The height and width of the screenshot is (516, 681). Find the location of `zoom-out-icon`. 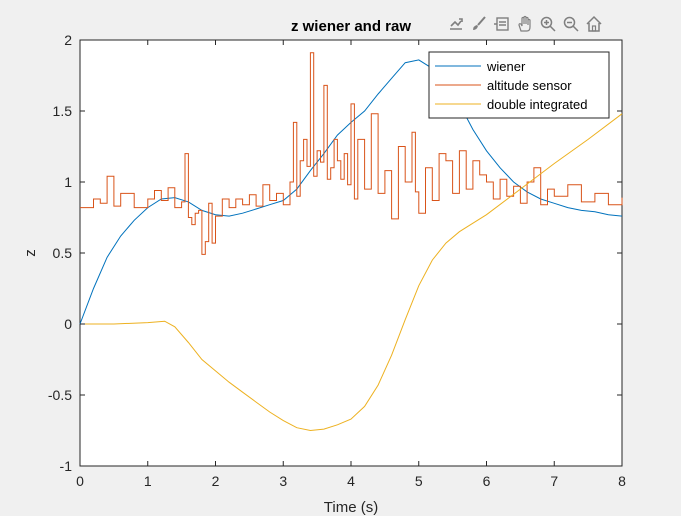

zoom-out-icon is located at coordinates (571, 24).